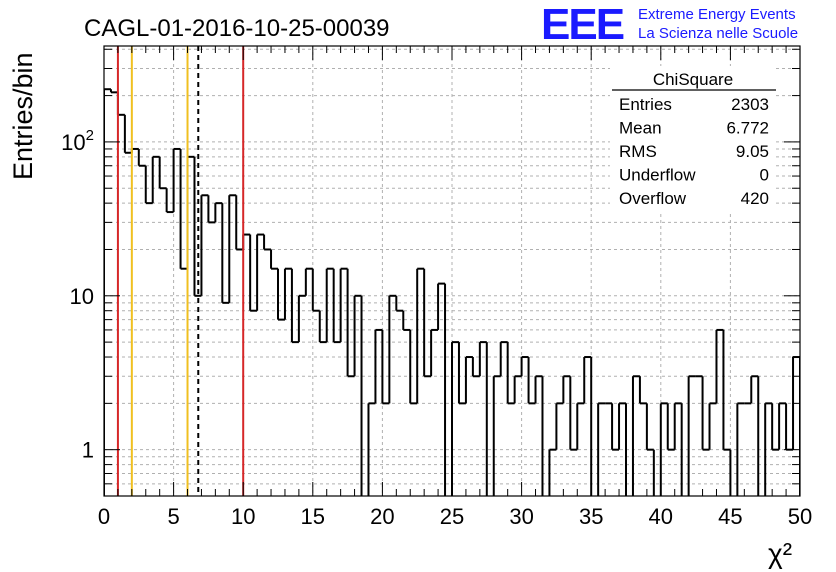  I want to click on chart-title: CAGL-01-2016-10-25-00039, so click(237, 28).